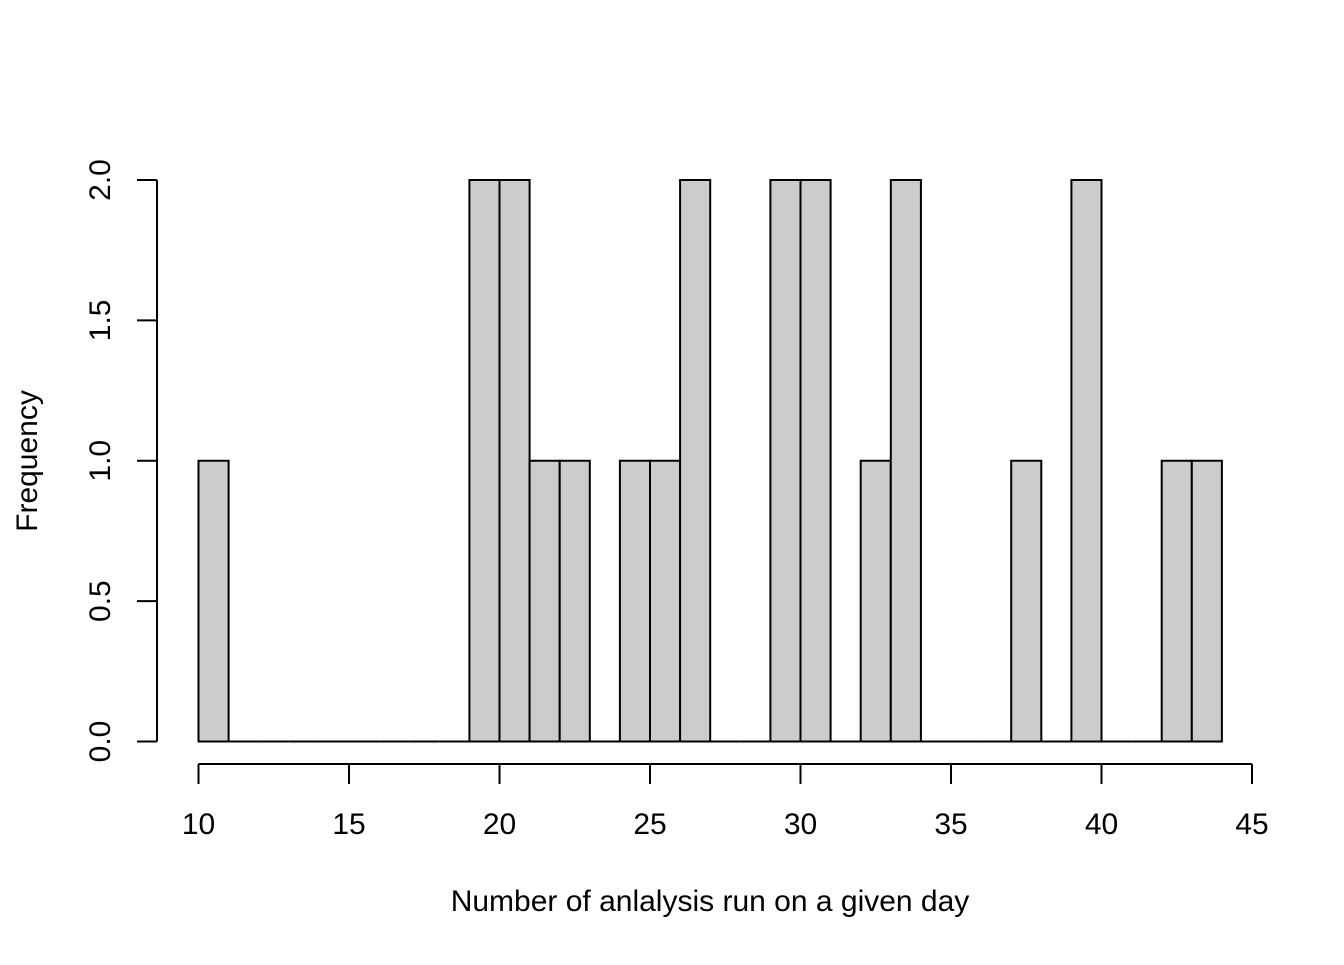 The image size is (1344, 965). I want to click on y-tick-label: 2.0, so click(100, 180).